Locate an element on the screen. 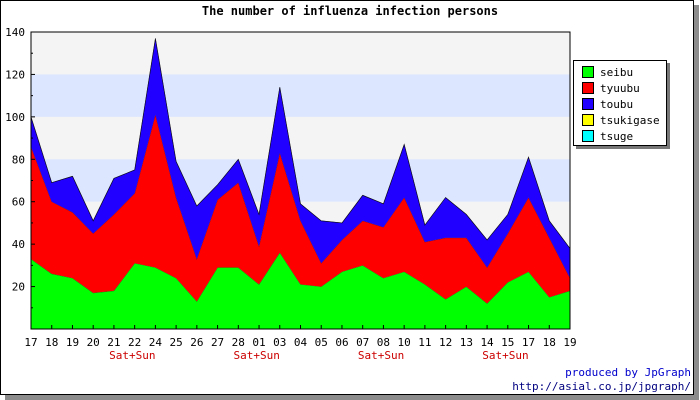  y-tick-label: 140 is located at coordinates (15, 32).